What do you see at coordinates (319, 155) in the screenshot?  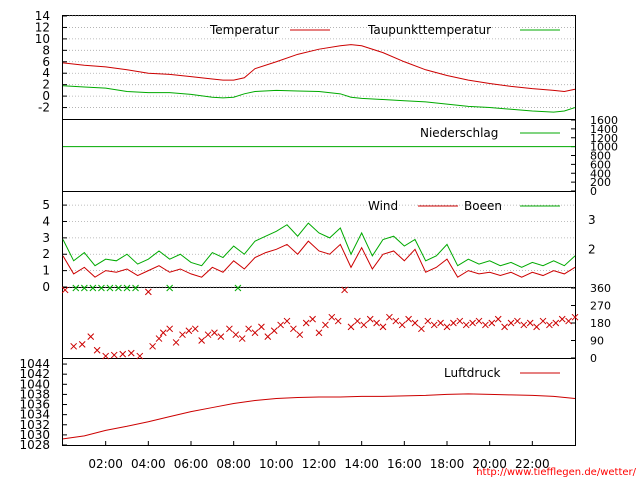 I see `precipitation-panel-frame` at bounding box center [319, 155].